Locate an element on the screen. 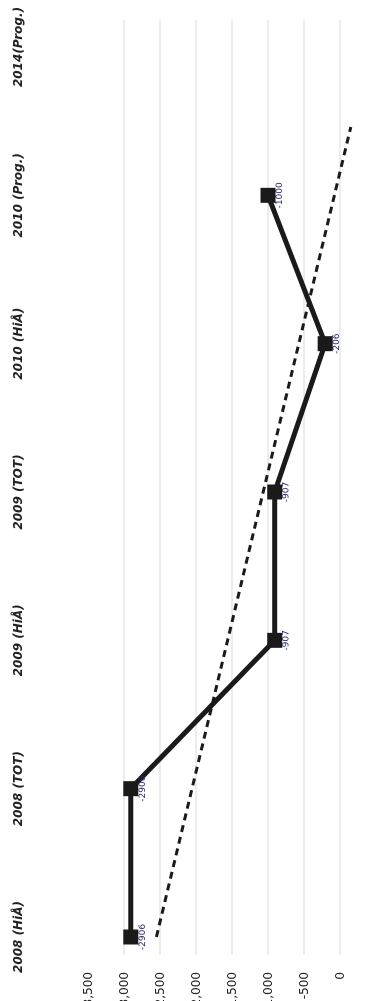  y-tick-label: -1,000 is located at coordinates (268, 986).